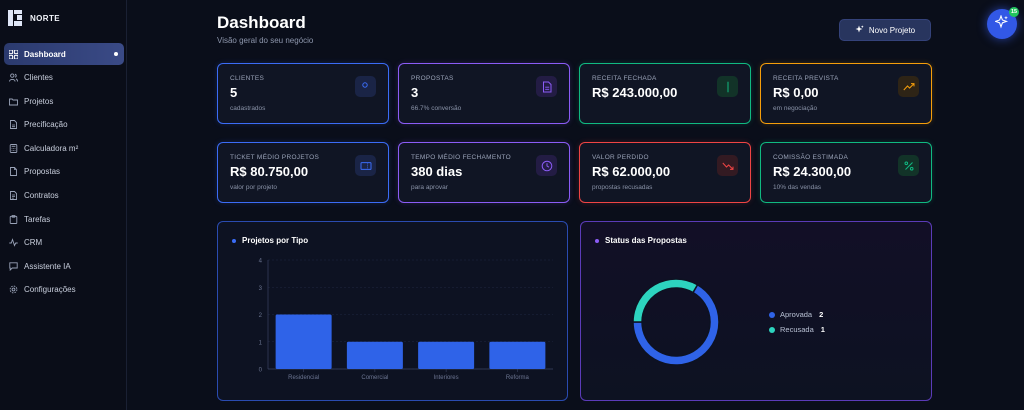 This screenshot has height=410, width=1024. Describe the element at coordinates (620, 157) in the screenshot. I see `stat-label: VALOR PERDIDO` at that location.